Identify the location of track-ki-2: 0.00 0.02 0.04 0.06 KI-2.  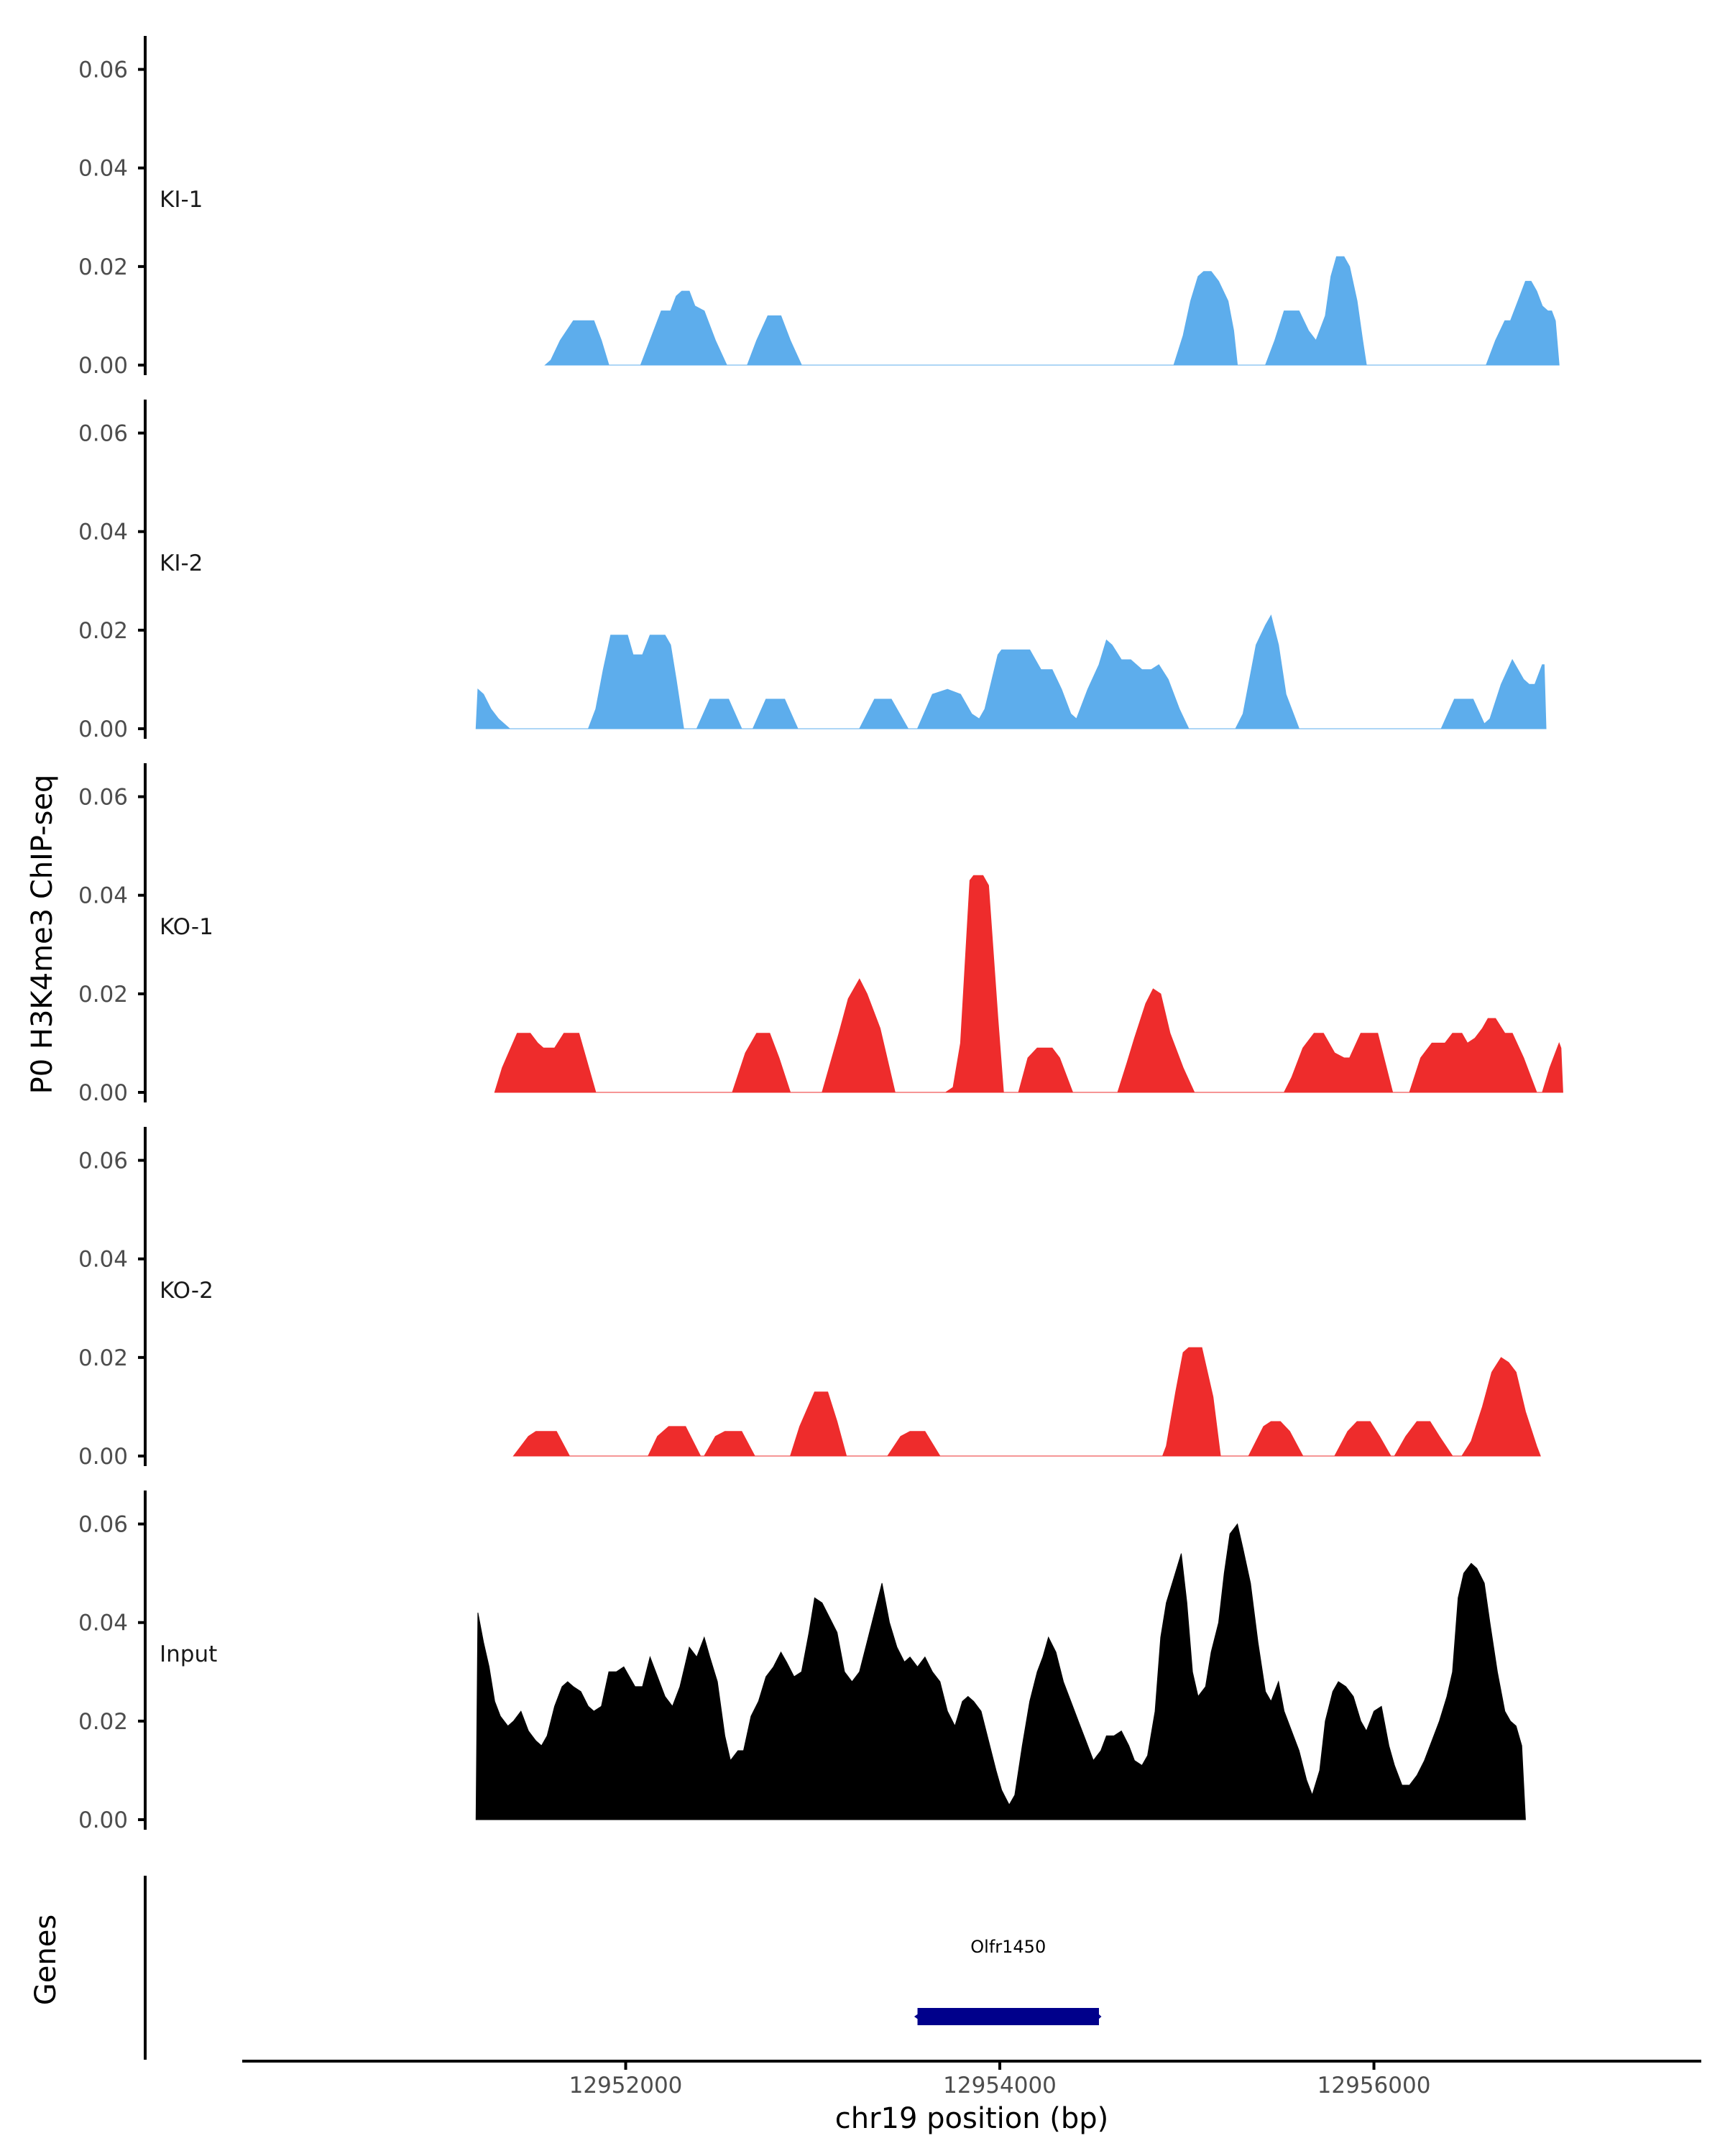
(812, 571).